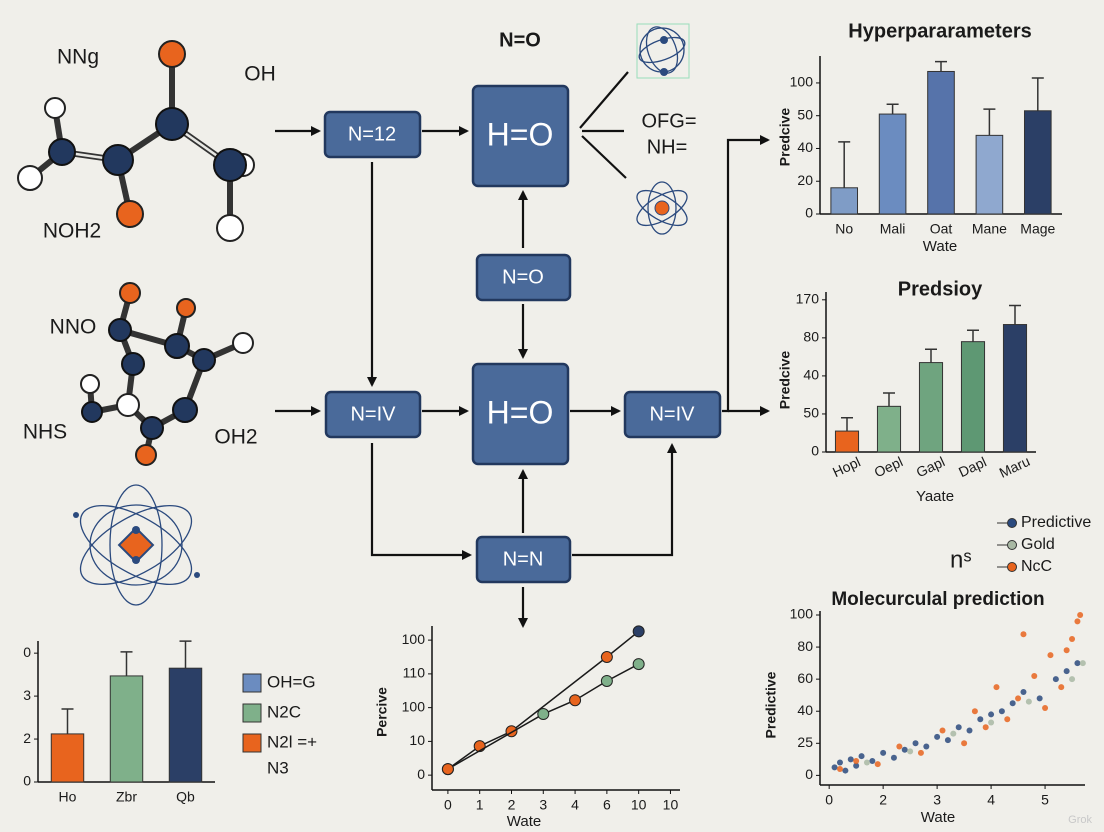 The width and height of the screenshot is (1104, 832). I want to click on node: H=O, so click(520, 136).